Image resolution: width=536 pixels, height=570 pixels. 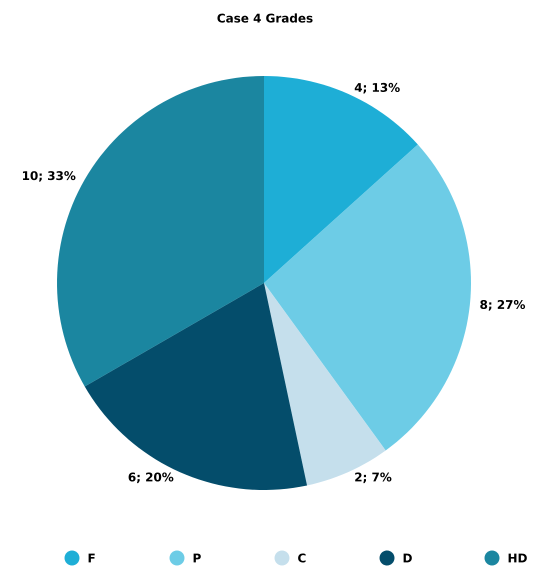 I want to click on data-label: 2; 7%, so click(x=373, y=478).